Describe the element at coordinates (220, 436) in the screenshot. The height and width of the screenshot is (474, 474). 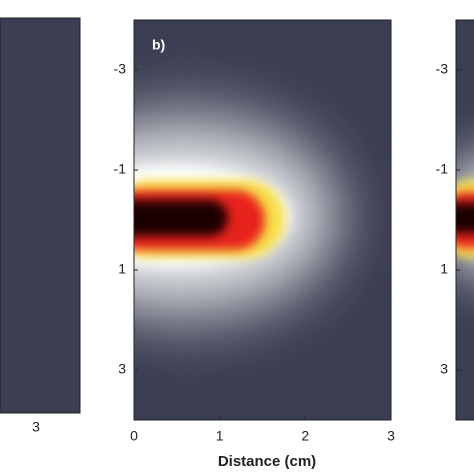
I see `x-tick-label: 1` at that location.